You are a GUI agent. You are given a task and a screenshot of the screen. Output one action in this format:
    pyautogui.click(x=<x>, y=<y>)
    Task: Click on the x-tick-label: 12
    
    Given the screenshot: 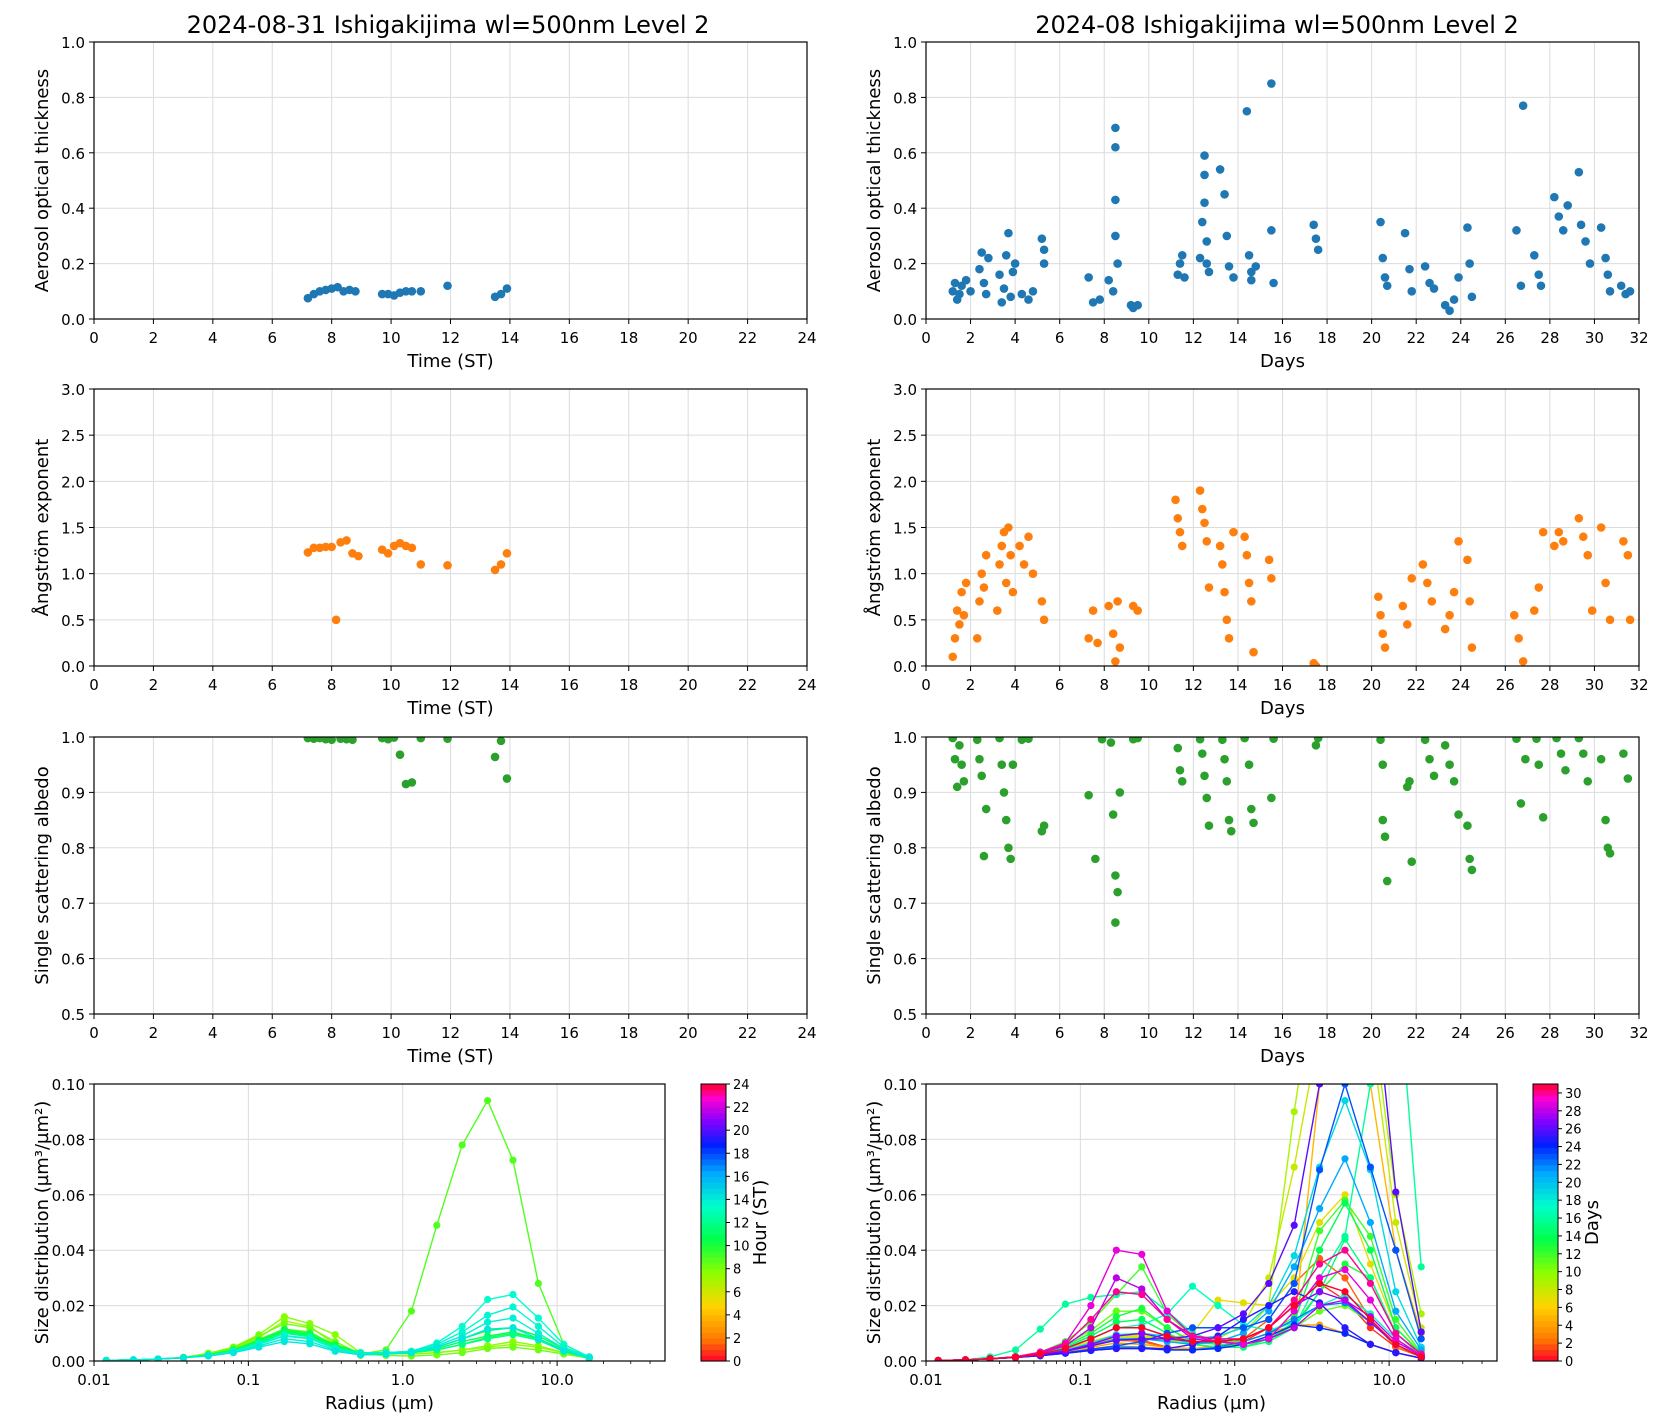 What is the action you would take?
    pyautogui.click(x=1193, y=1033)
    